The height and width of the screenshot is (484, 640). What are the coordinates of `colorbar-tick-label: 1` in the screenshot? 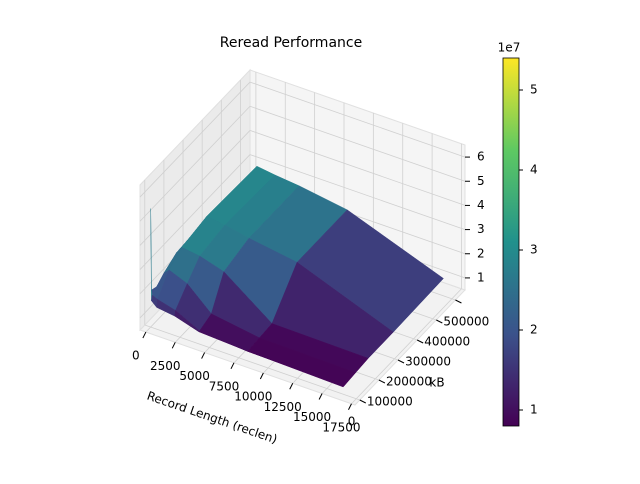 It's located at (534, 410).